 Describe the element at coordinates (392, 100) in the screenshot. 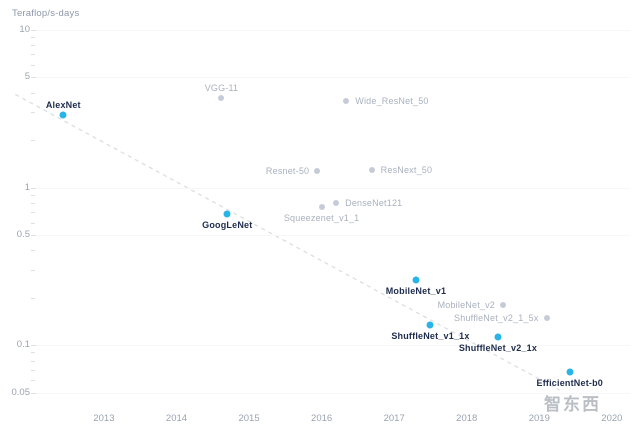

I see `data-point-label: Wide_ResNet_50` at that location.